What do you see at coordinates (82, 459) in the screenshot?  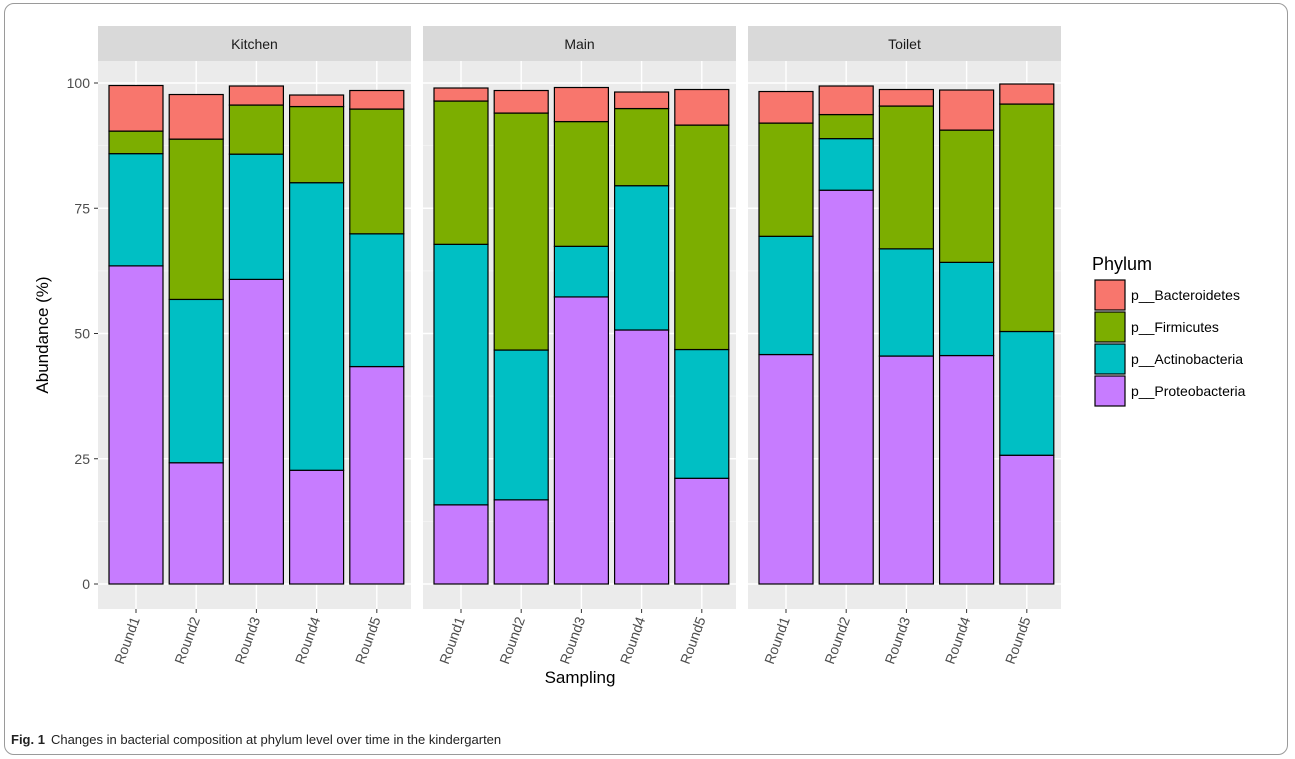 I see `y-tick-label: 25` at bounding box center [82, 459].